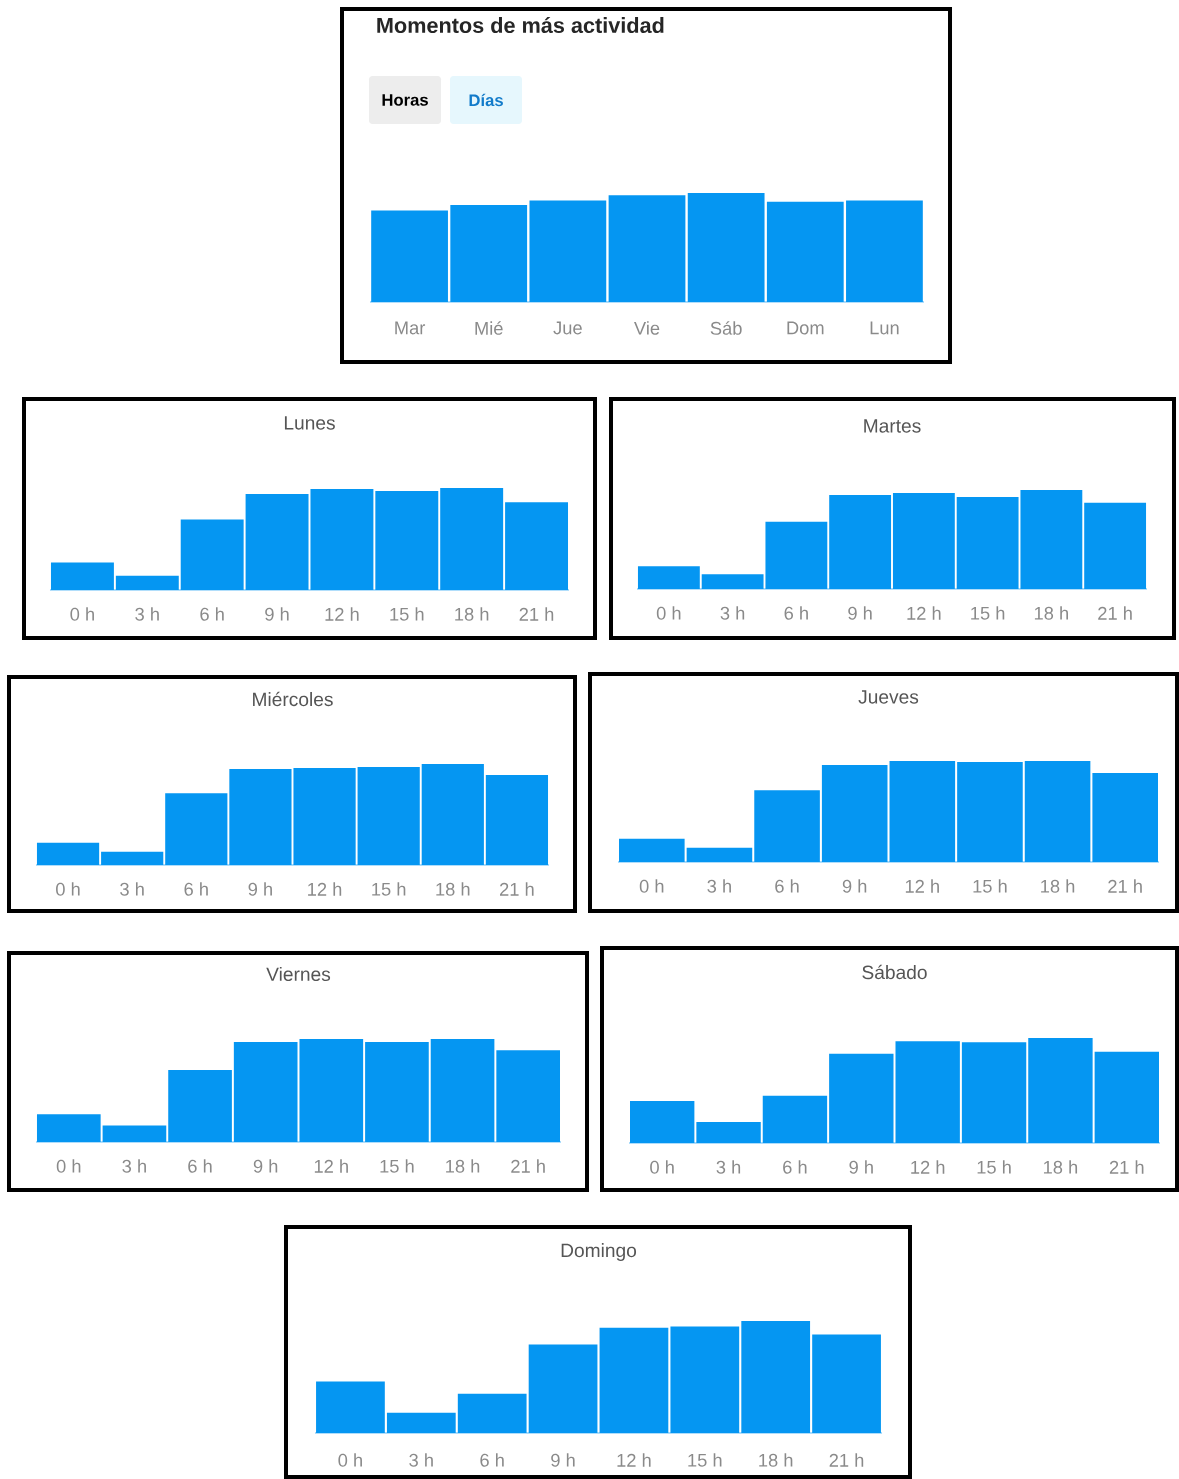 Image resolution: width=1179 pixels, height=1479 pixels. What do you see at coordinates (888, 697) in the screenshot?
I see `chart-title: Jueves` at bounding box center [888, 697].